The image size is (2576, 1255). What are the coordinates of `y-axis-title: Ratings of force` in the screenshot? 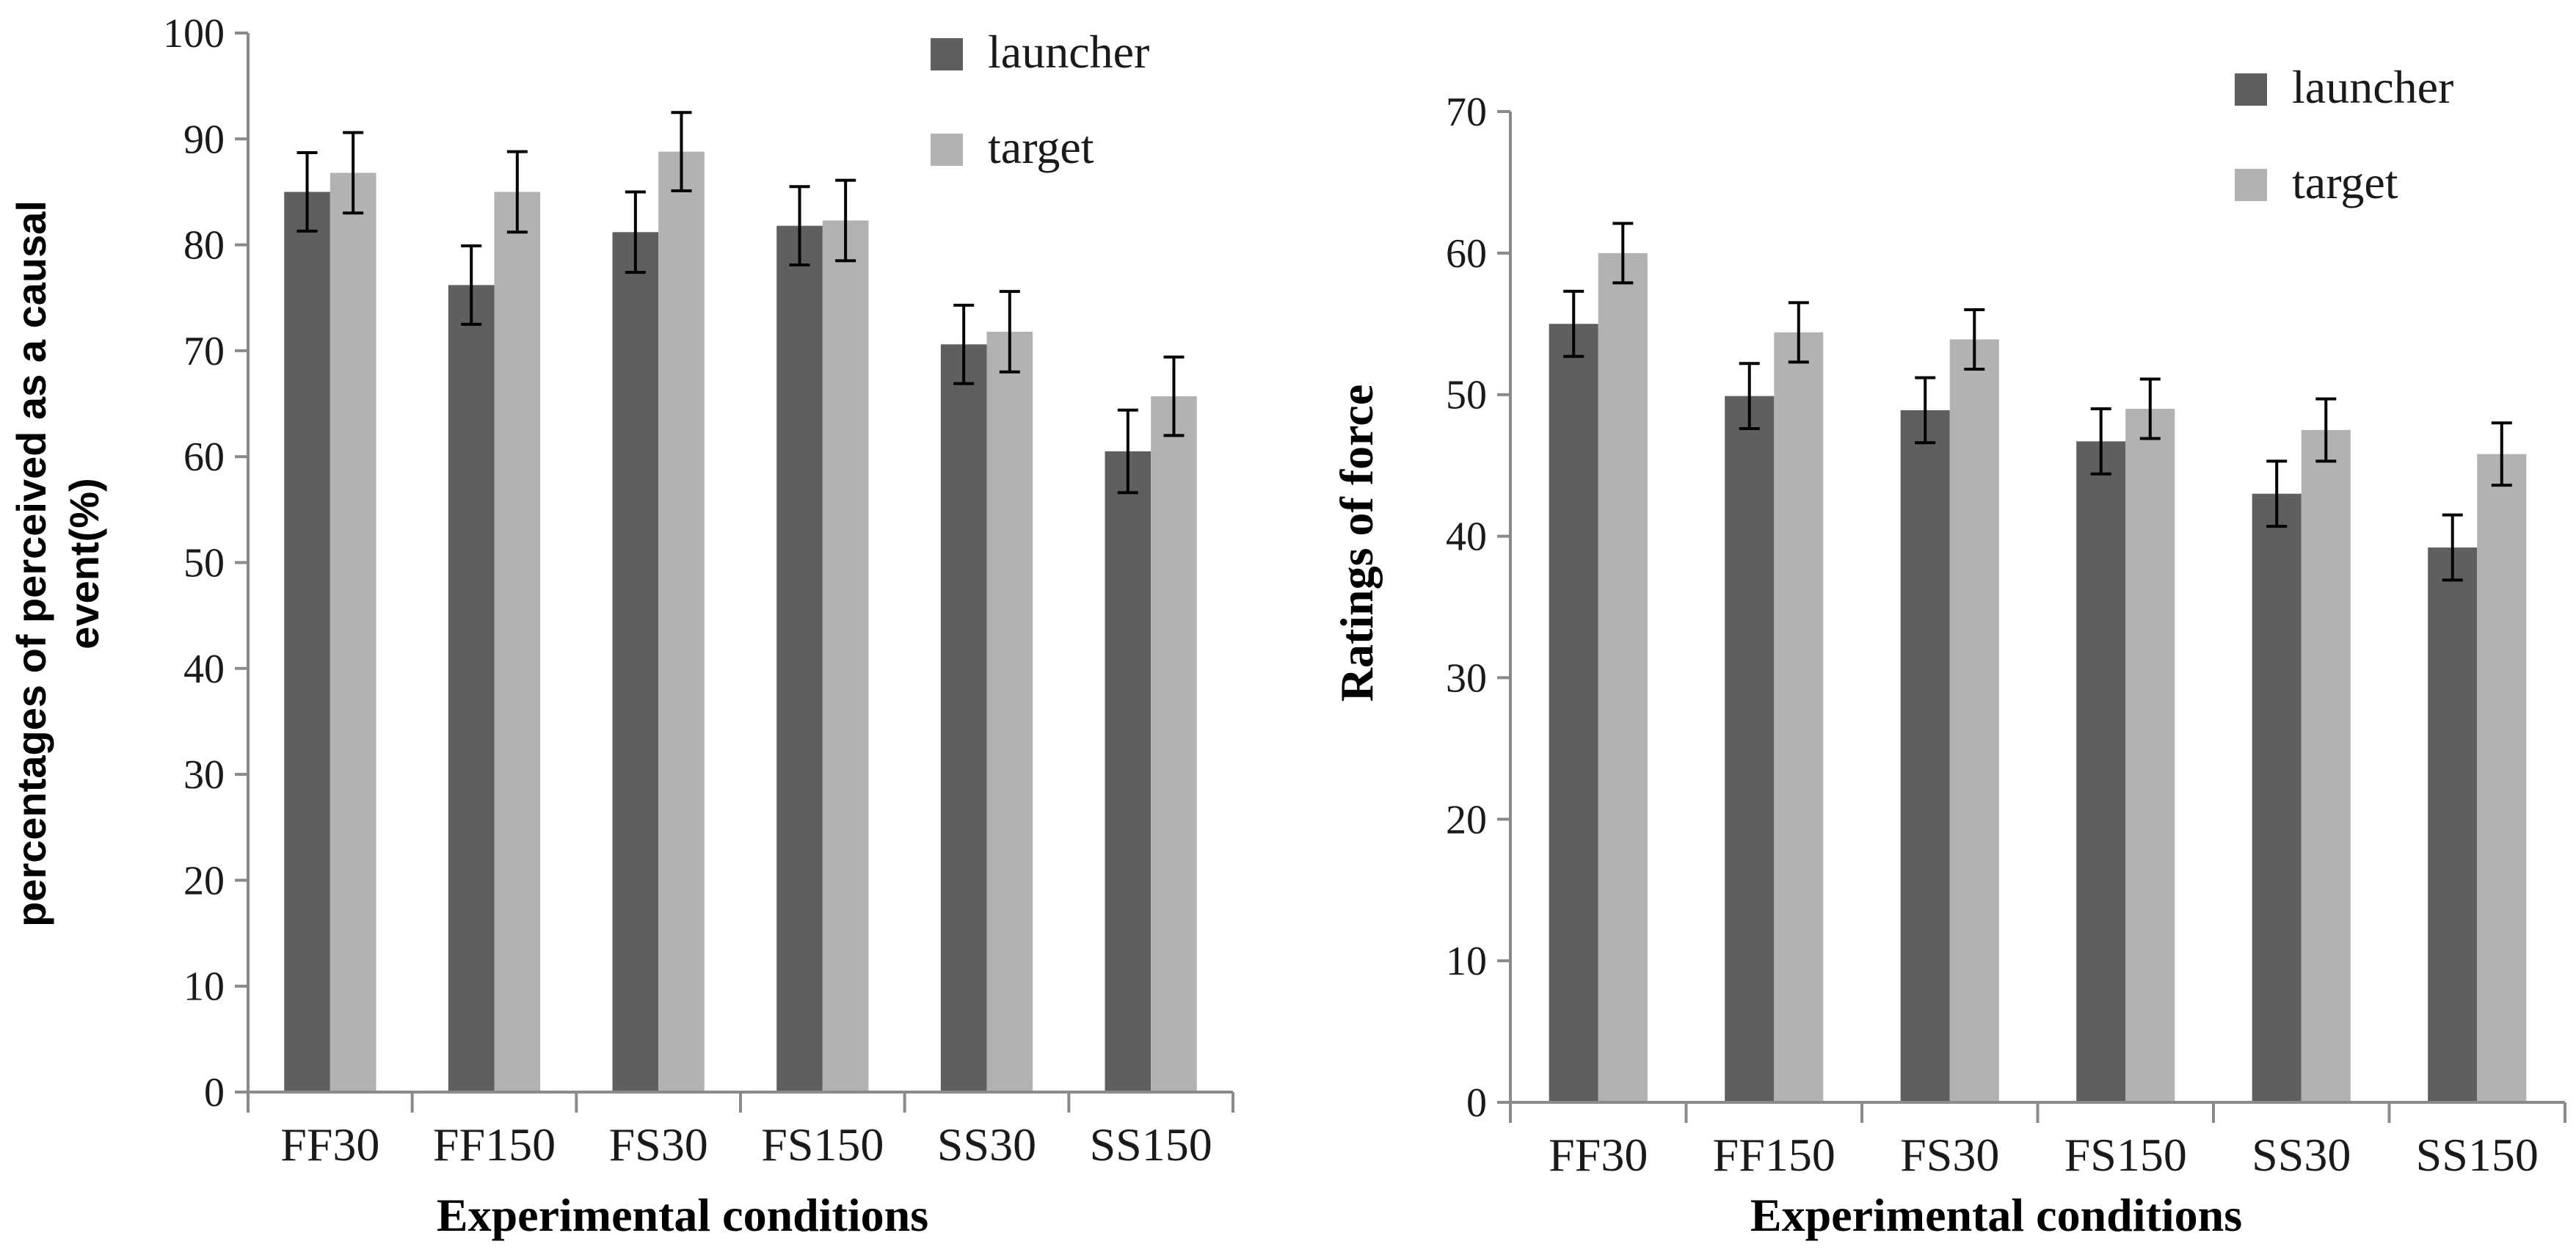 It's located at (1357, 543).